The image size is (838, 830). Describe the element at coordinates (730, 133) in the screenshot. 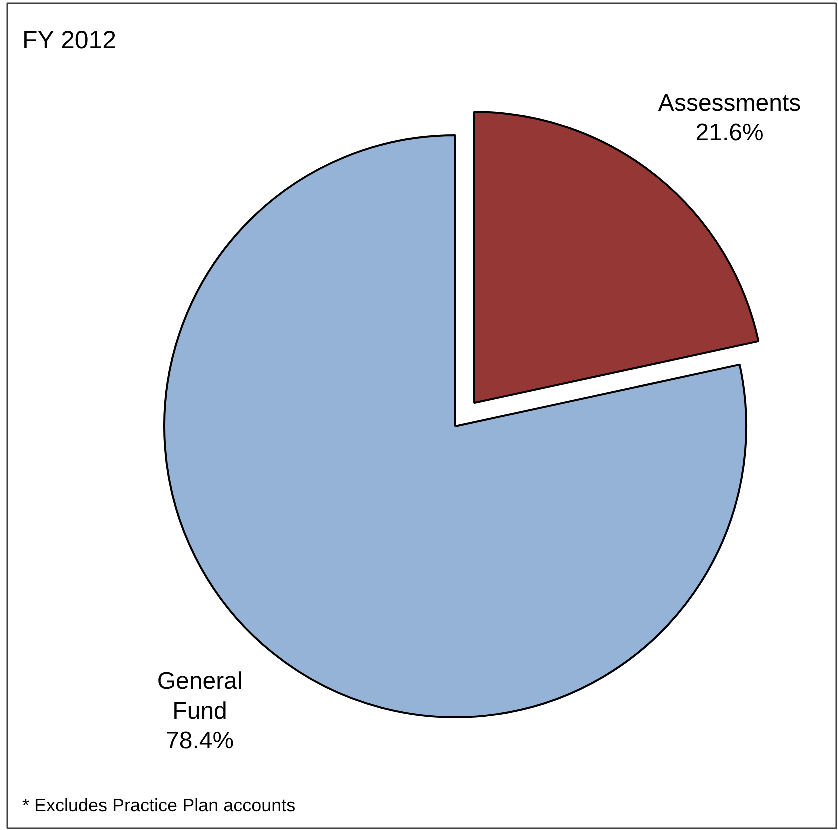

I see `data-label: 21.6%` at that location.